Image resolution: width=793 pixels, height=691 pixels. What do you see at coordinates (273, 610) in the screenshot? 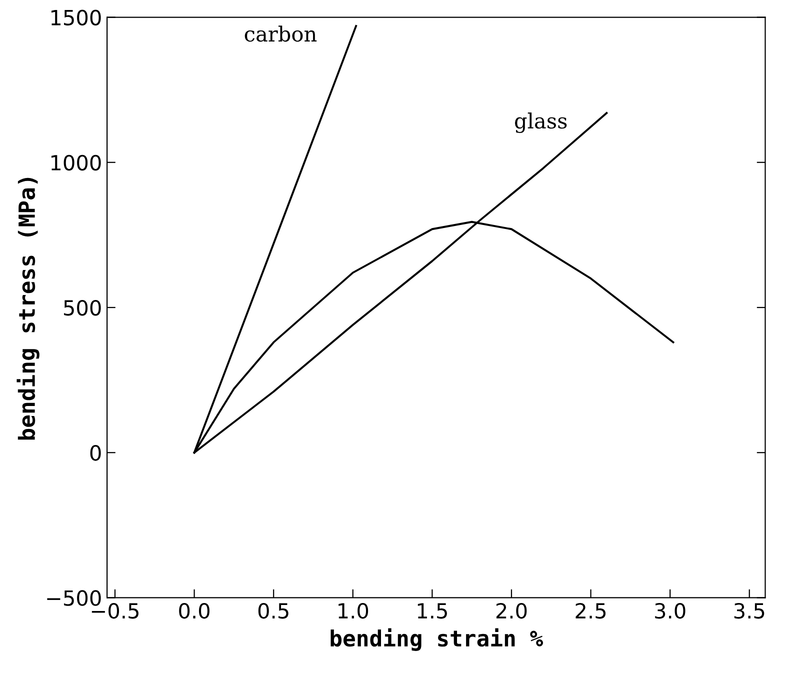
I see `x-tick-label: 0.5` at bounding box center [273, 610].